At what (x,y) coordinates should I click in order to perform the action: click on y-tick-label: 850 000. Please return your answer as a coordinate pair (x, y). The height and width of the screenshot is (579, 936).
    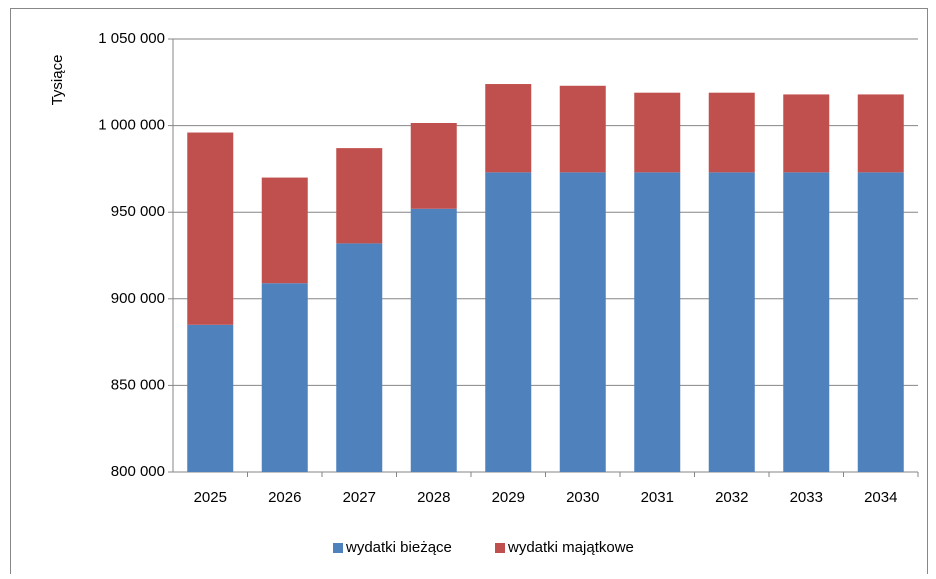
    Looking at the image, I should click on (138, 384).